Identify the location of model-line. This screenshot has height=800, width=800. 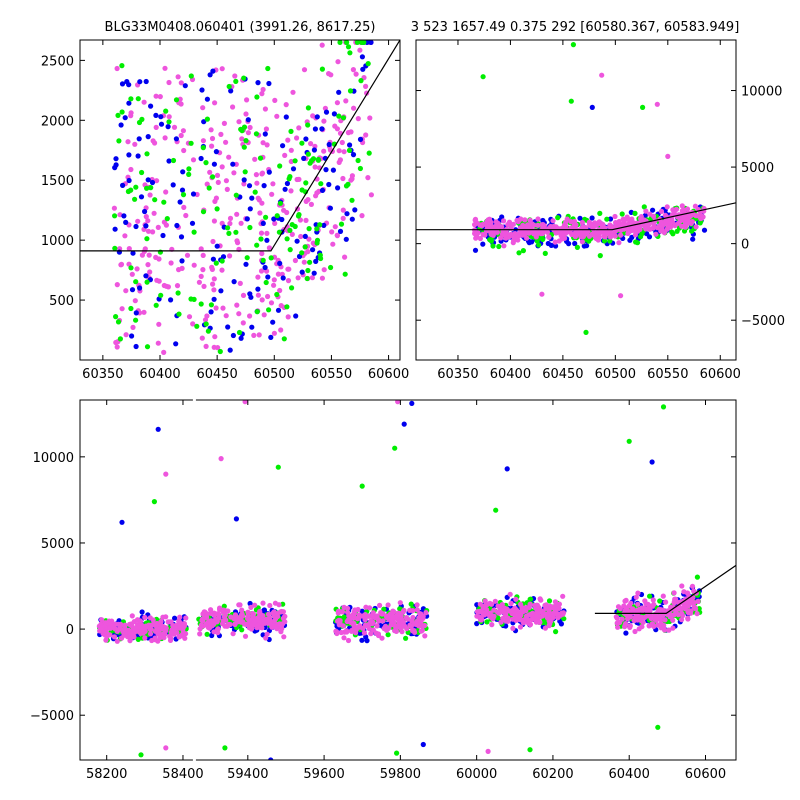
(665, 589).